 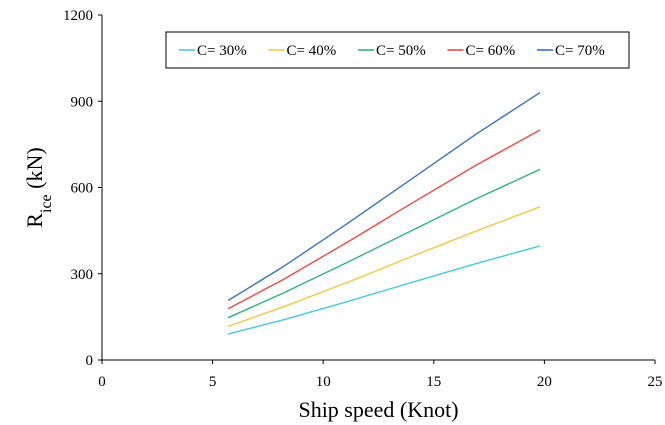 What do you see at coordinates (82, 275) in the screenshot?
I see `y-tick-label: 300` at bounding box center [82, 275].